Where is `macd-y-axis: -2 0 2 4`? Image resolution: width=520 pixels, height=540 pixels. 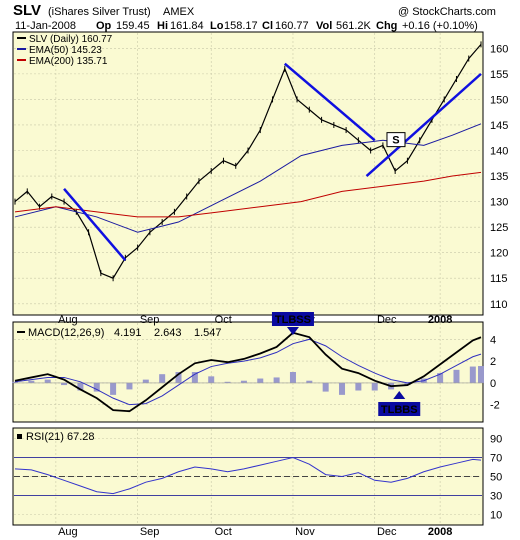 macd-y-axis: -2 0 2 4 is located at coordinates (495, 372).